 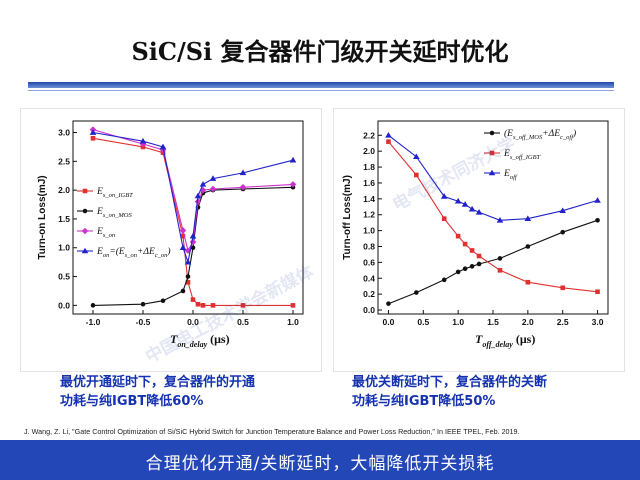 What do you see at coordinates (493, 322) in the screenshot?
I see `x-tick-label: 1.5` at bounding box center [493, 322].